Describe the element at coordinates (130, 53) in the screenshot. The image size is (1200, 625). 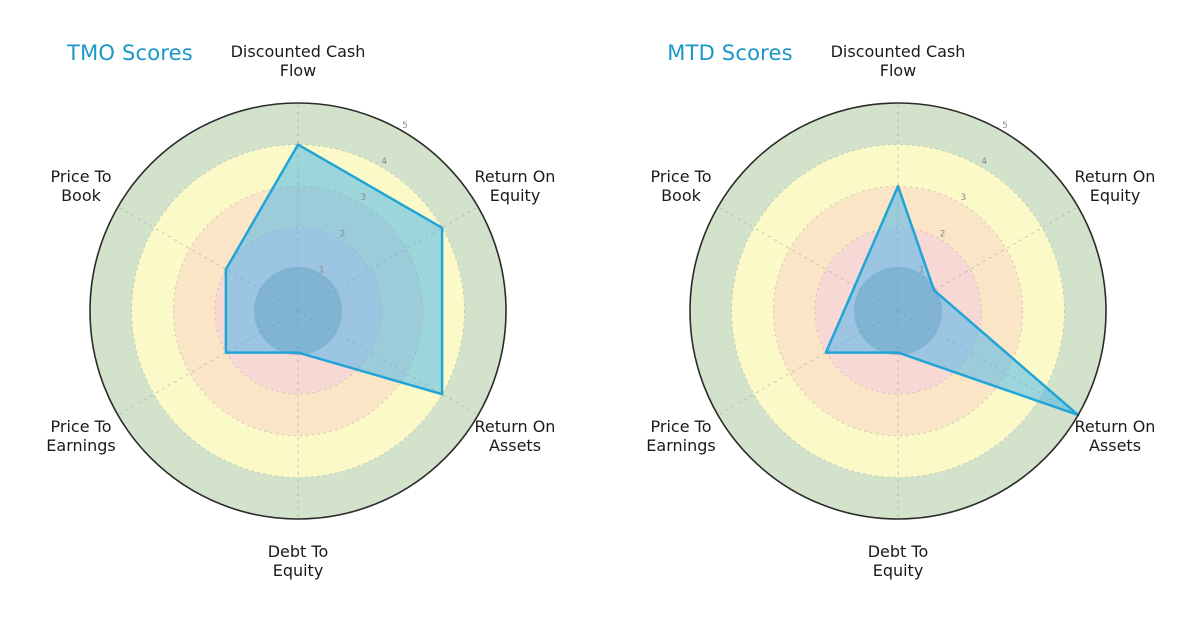
I see `chart-title-tmo: TMO Scores` at that location.